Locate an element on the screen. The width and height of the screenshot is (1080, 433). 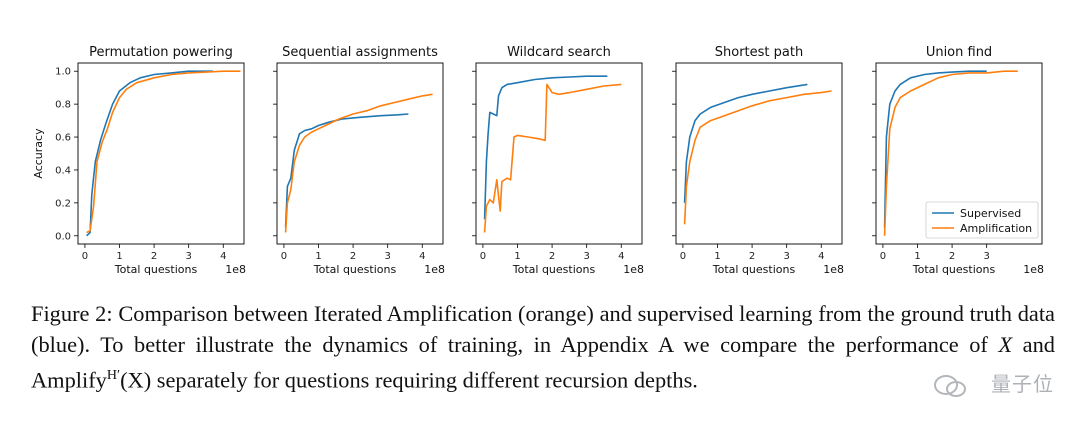
chart-title: Wildcard search is located at coordinates (559, 52).